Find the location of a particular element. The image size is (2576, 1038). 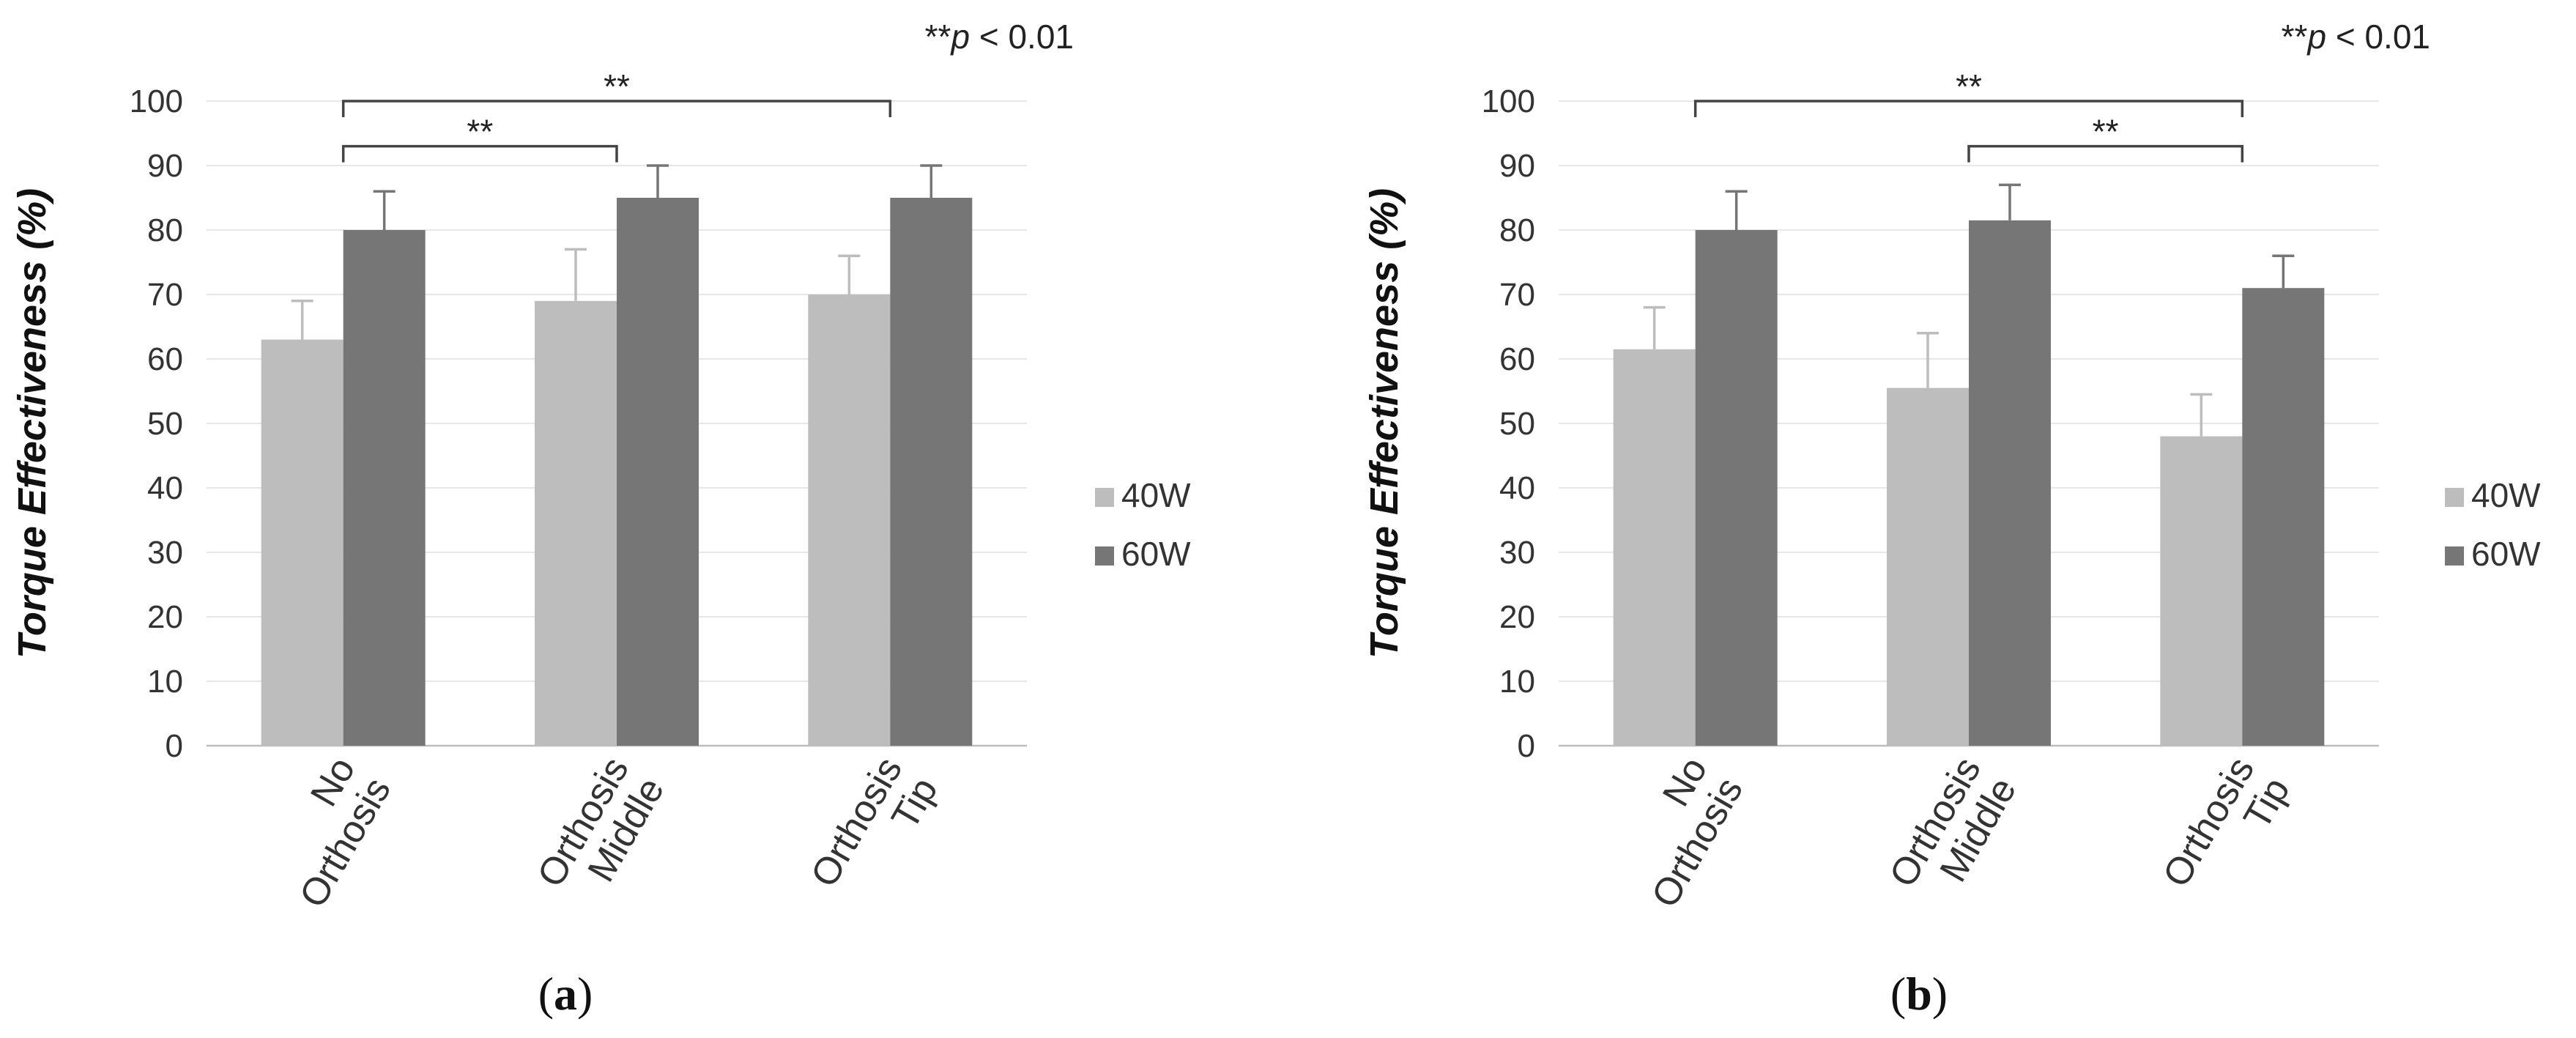

panel-label: (a) is located at coordinates (565, 994).